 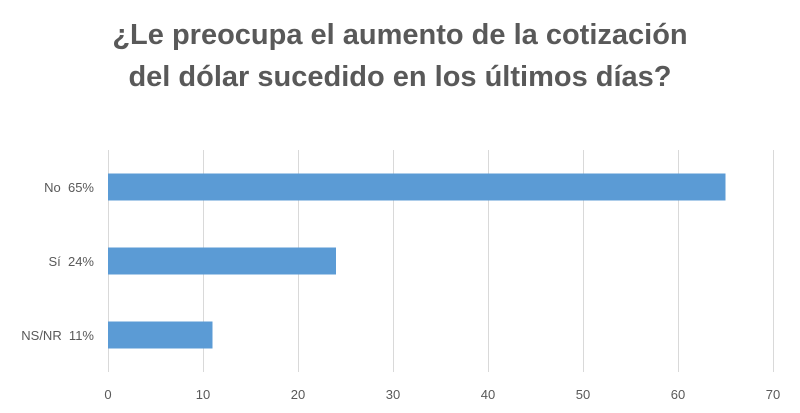 What do you see at coordinates (203, 394) in the screenshot?
I see `x-tick-label-10: 10` at bounding box center [203, 394].